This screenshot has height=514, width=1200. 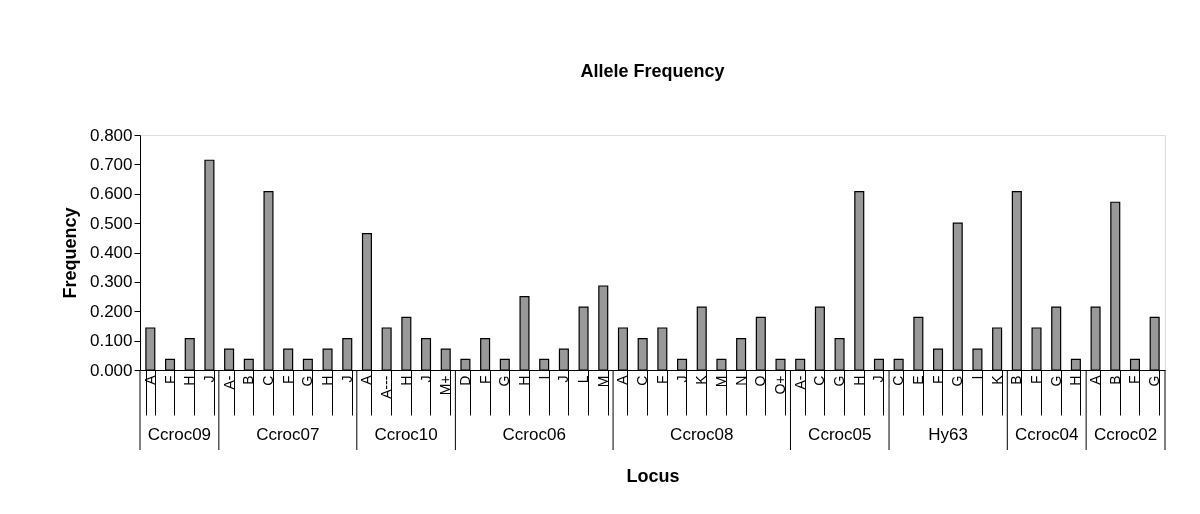 What do you see at coordinates (111, 252) in the screenshot?
I see `y-tick-label: 0.400` at bounding box center [111, 252].